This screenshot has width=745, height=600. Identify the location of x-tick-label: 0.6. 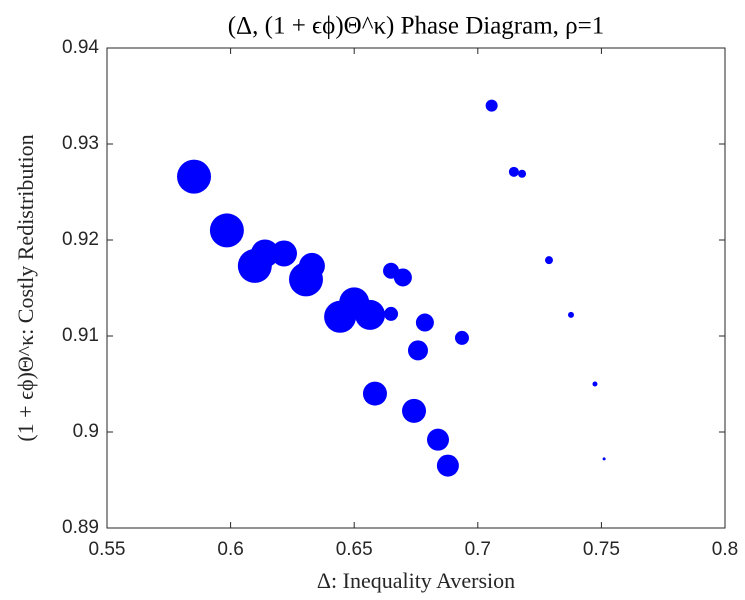
(230, 549).